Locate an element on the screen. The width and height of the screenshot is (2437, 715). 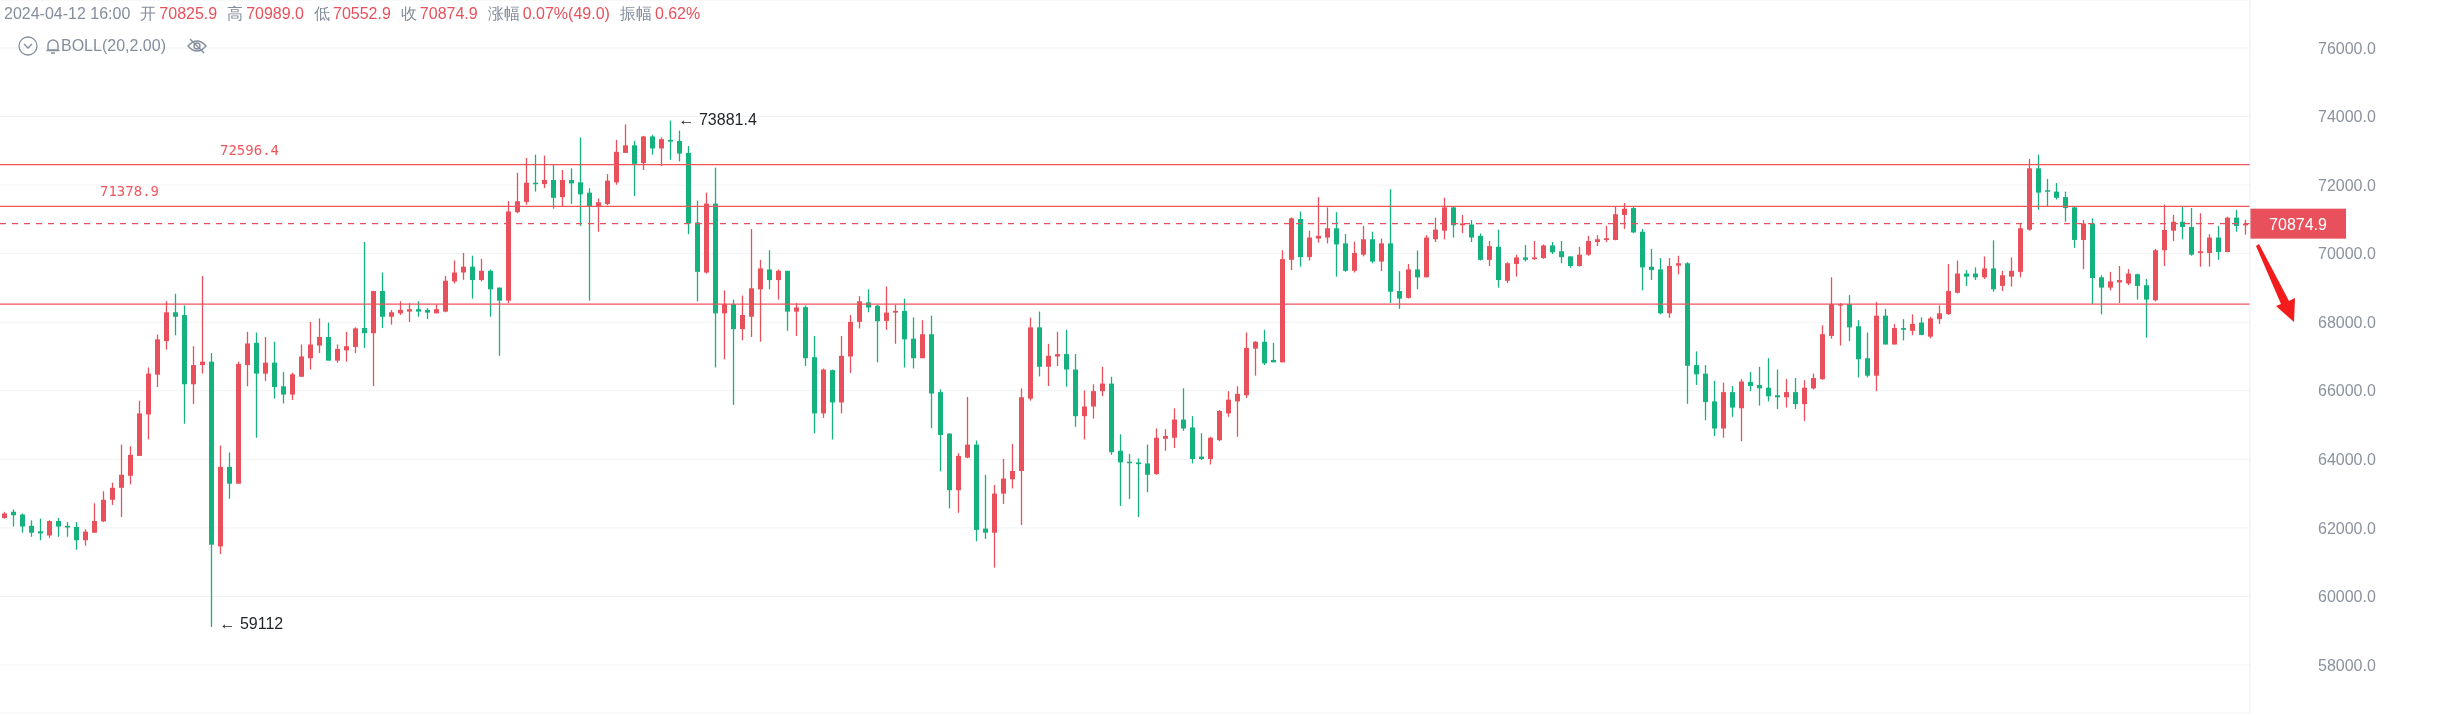
annotation: 收 is located at coordinates (408, 13).